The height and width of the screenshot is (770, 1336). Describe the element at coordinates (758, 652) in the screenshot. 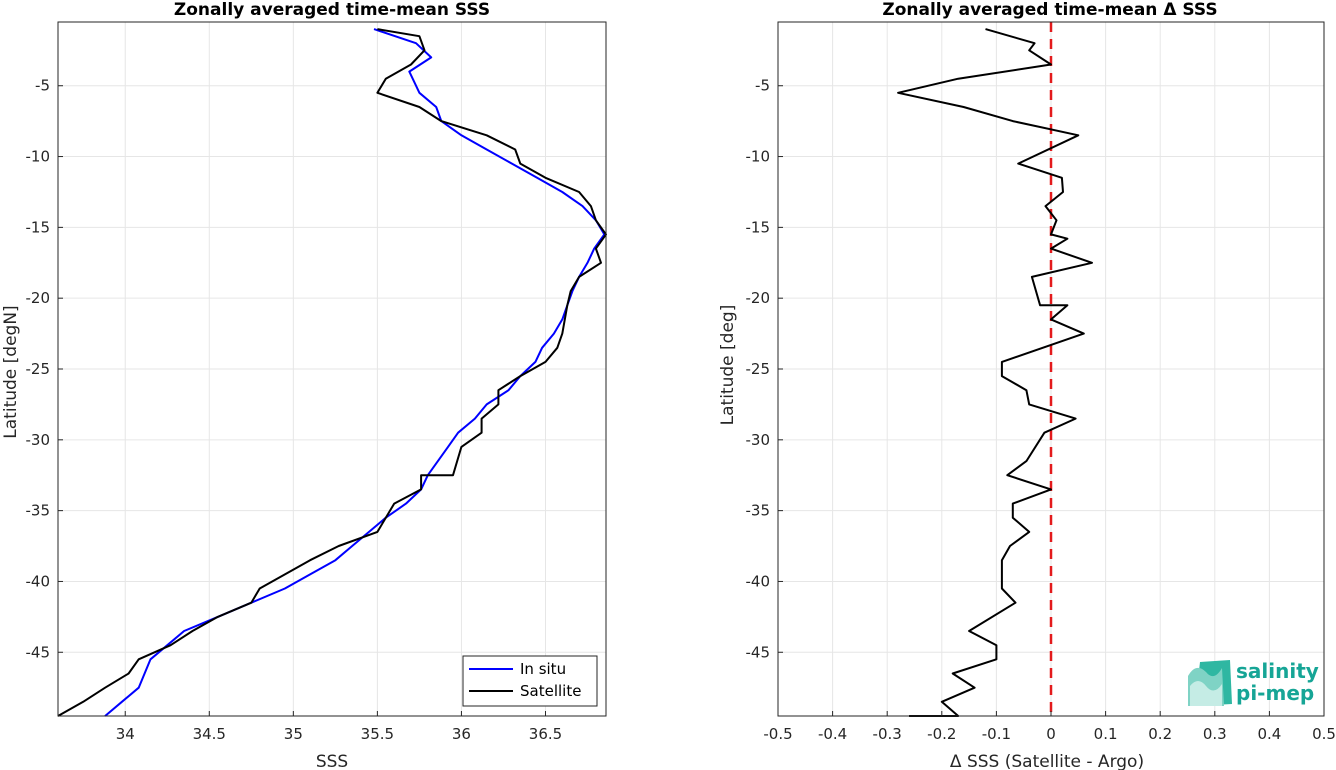

I see `right-y-tick-label: -45` at that location.